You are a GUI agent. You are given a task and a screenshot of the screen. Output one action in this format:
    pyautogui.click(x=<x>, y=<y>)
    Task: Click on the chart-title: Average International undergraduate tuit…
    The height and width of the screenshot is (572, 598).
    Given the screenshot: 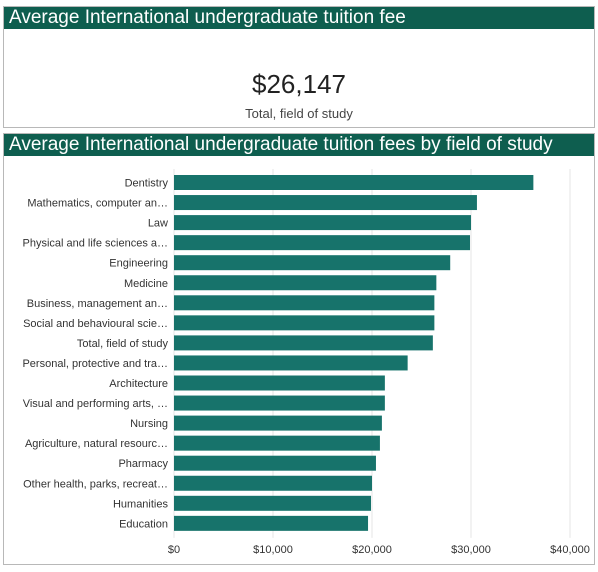 What is the action you would take?
    pyautogui.click(x=299, y=145)
    